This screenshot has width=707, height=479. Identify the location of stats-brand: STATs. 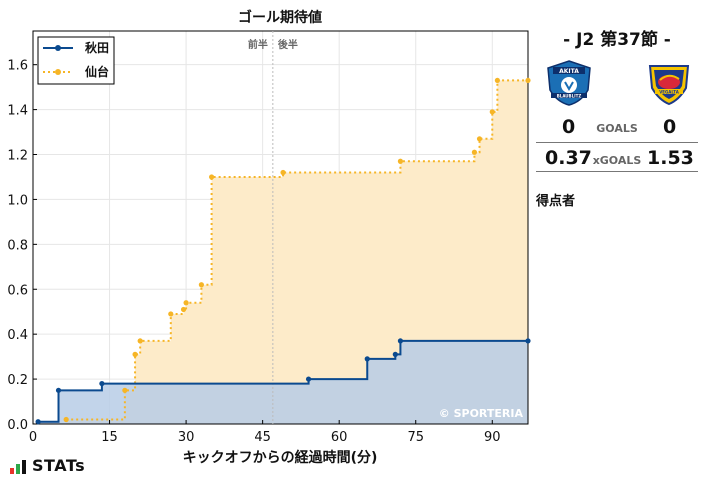
(59, 465).